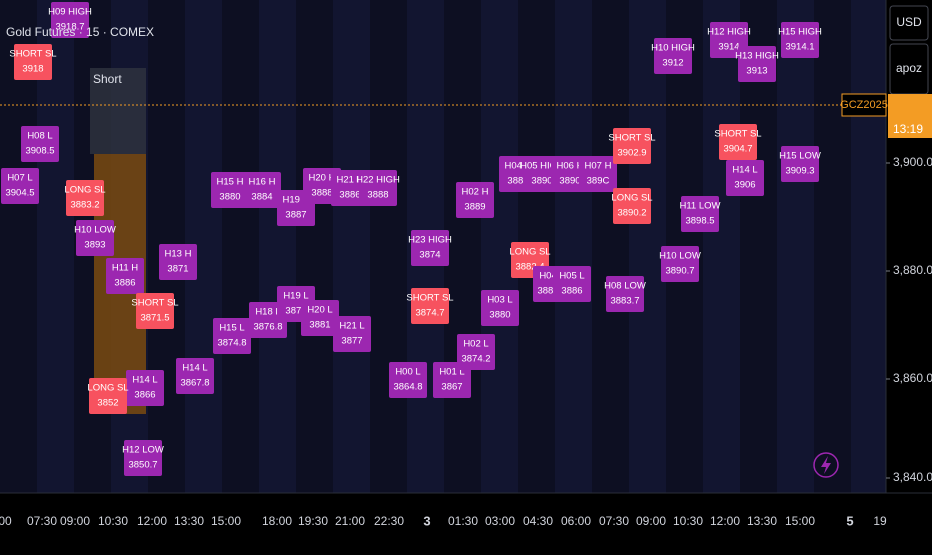 Image resolution: width=932 pixels, height=555 pixels. Describe the element at coordinates (194, 383) in the screenshot. I see `label-text: 3867.8` at that location.